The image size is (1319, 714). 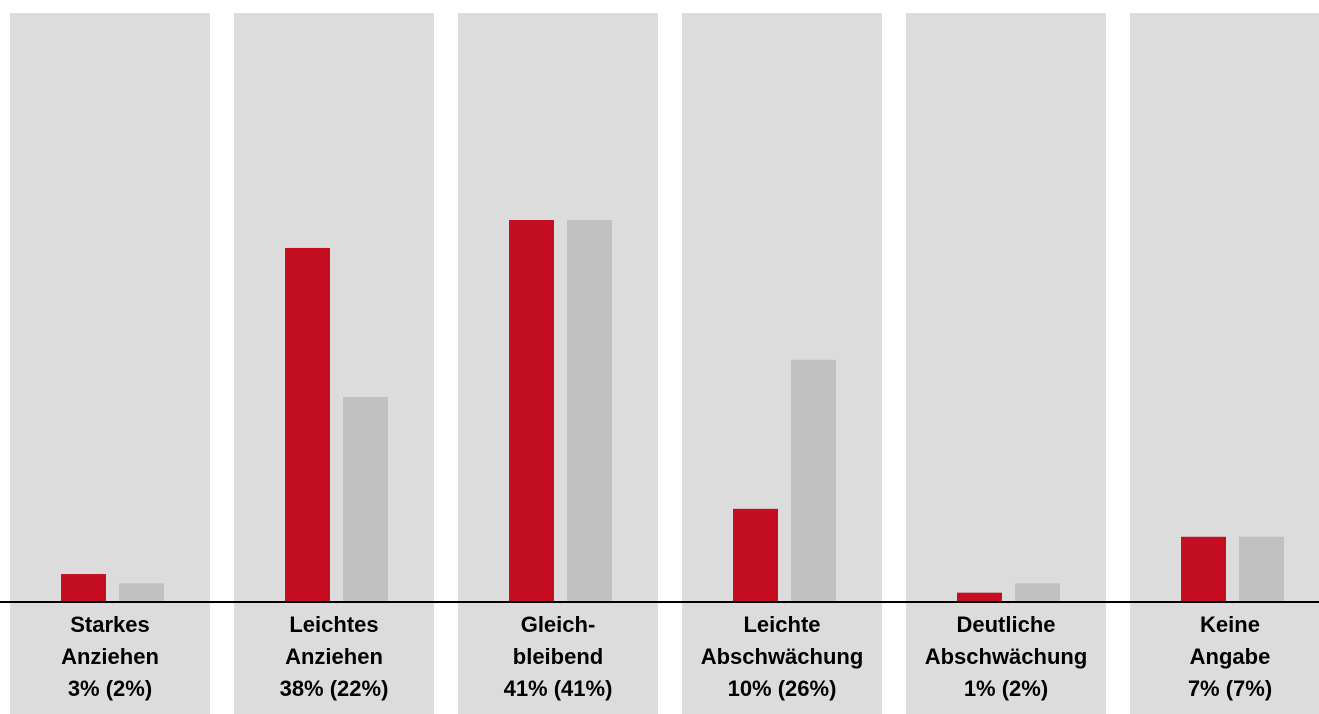 What do you see at coordinates (1230, 688) in the screenshot?
I see `category-label-line-3: 7% (7%)` at bounding box center [1230, 688].